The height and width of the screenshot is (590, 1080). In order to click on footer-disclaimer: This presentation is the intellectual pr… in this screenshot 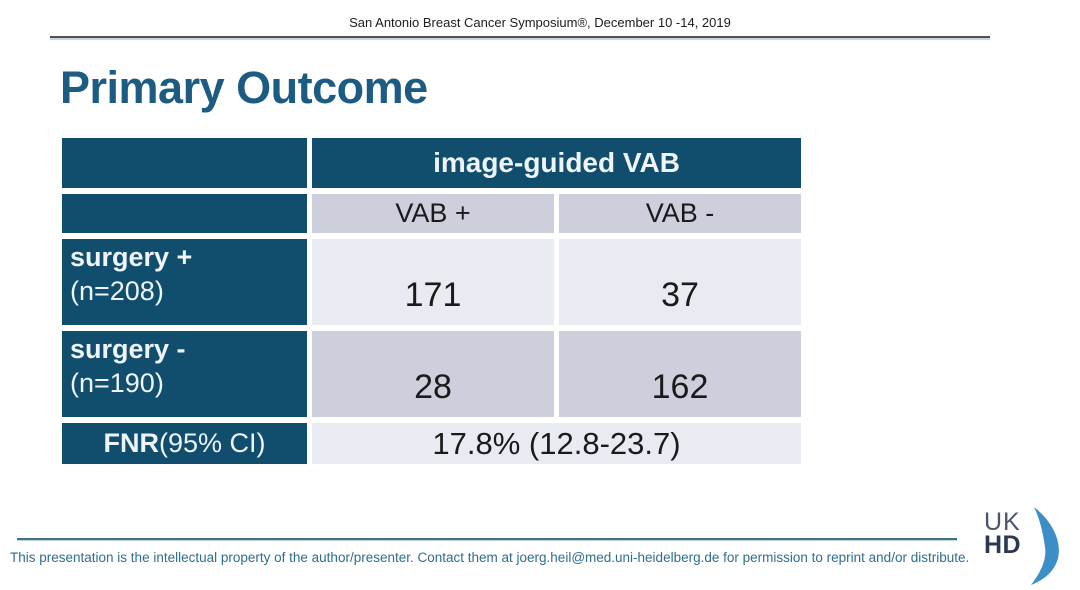, I will do `click(490, 557)`.